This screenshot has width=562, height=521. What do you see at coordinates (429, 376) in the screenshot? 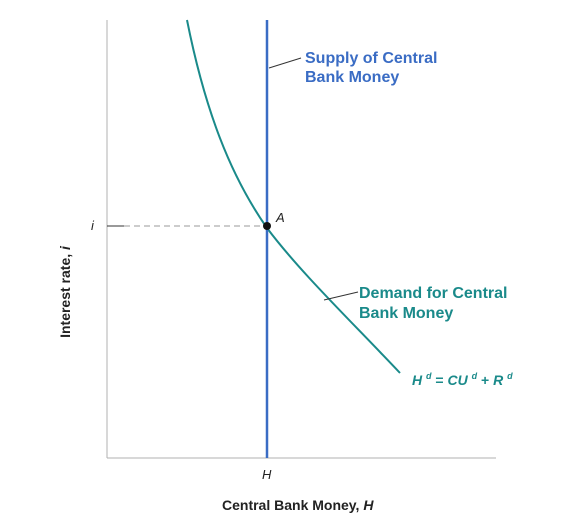
I see `equation-h-sup: d` at bounding box center [429, 376].